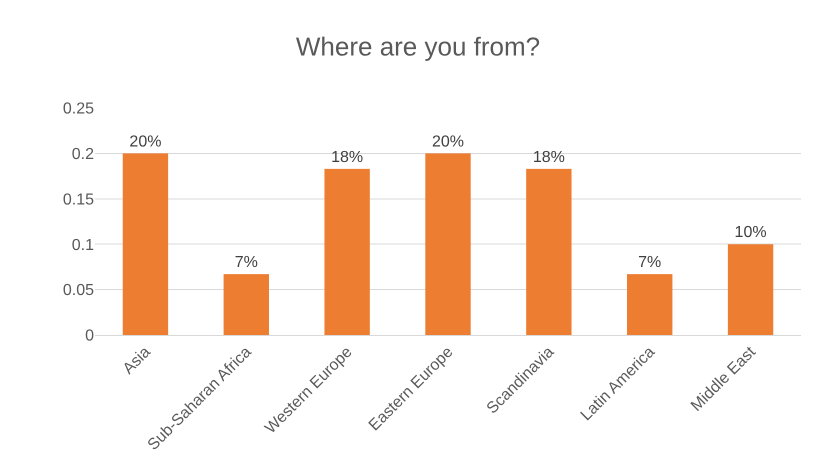 The image size is (836, 466). I want to click on y-tick-label: 0.05, so click(78, 291).